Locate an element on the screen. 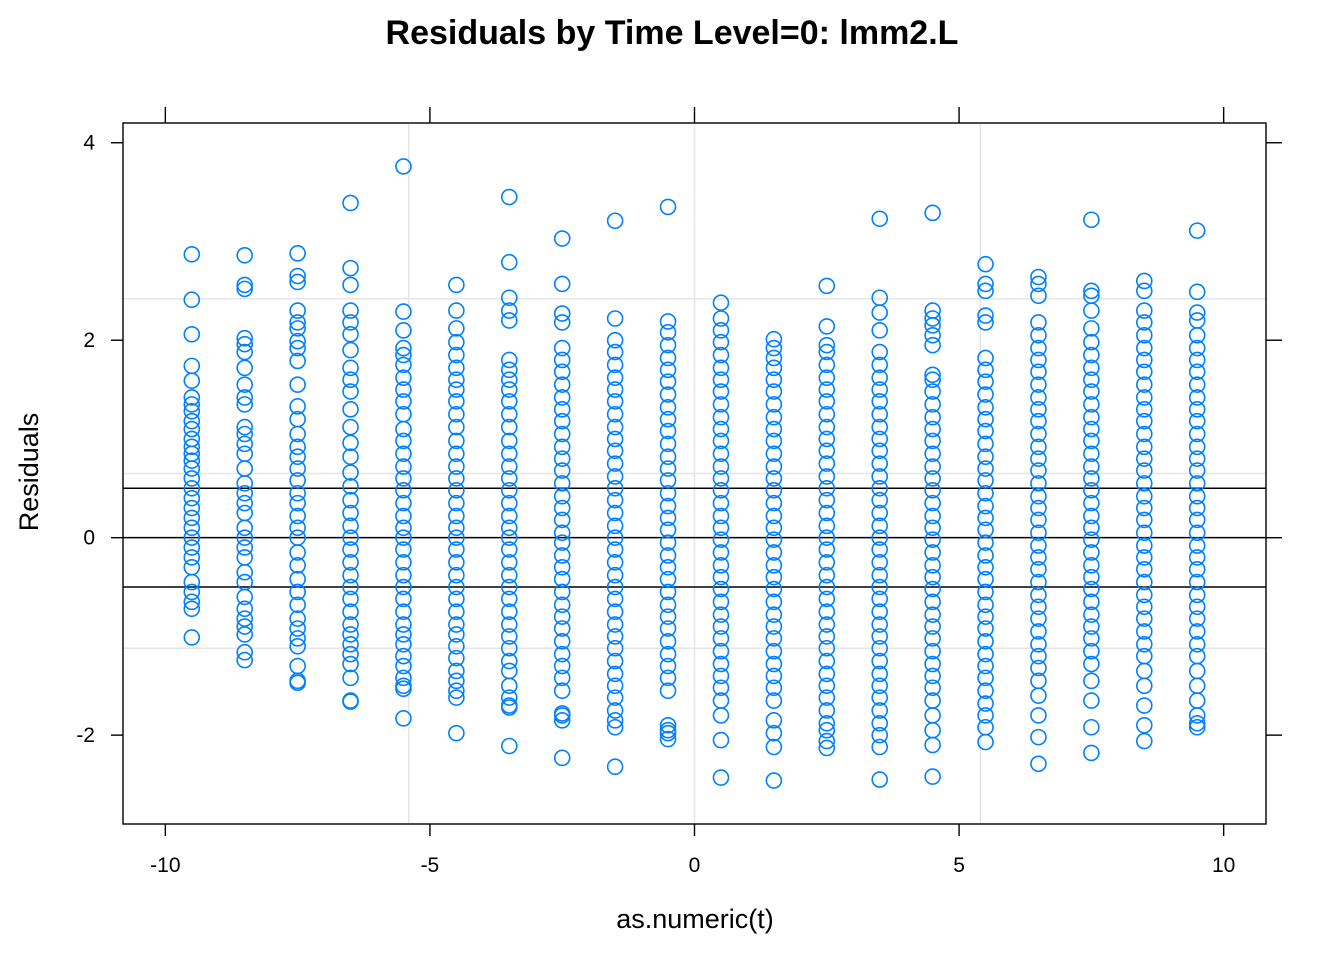 Image resolution: width=1344 pixels, height=960 pixels. y-tick-label: -2 is located at coordinates (85, 735).